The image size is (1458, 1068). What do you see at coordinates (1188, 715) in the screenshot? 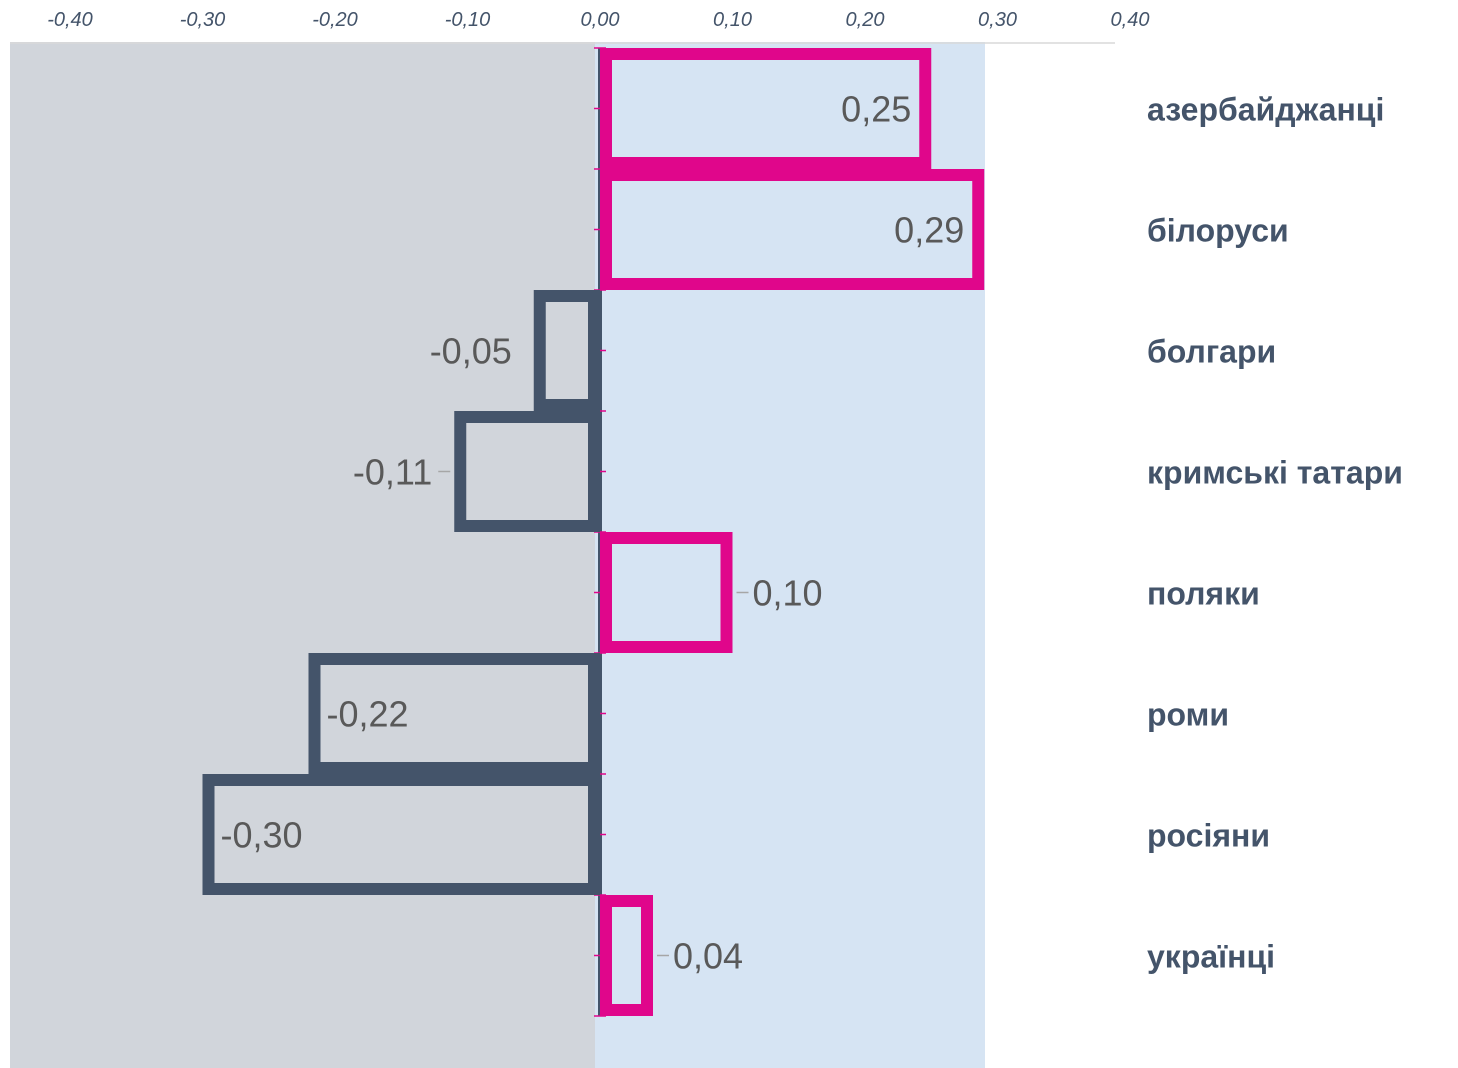
I see `category-label: роми` at bounding box center [1188, 715].